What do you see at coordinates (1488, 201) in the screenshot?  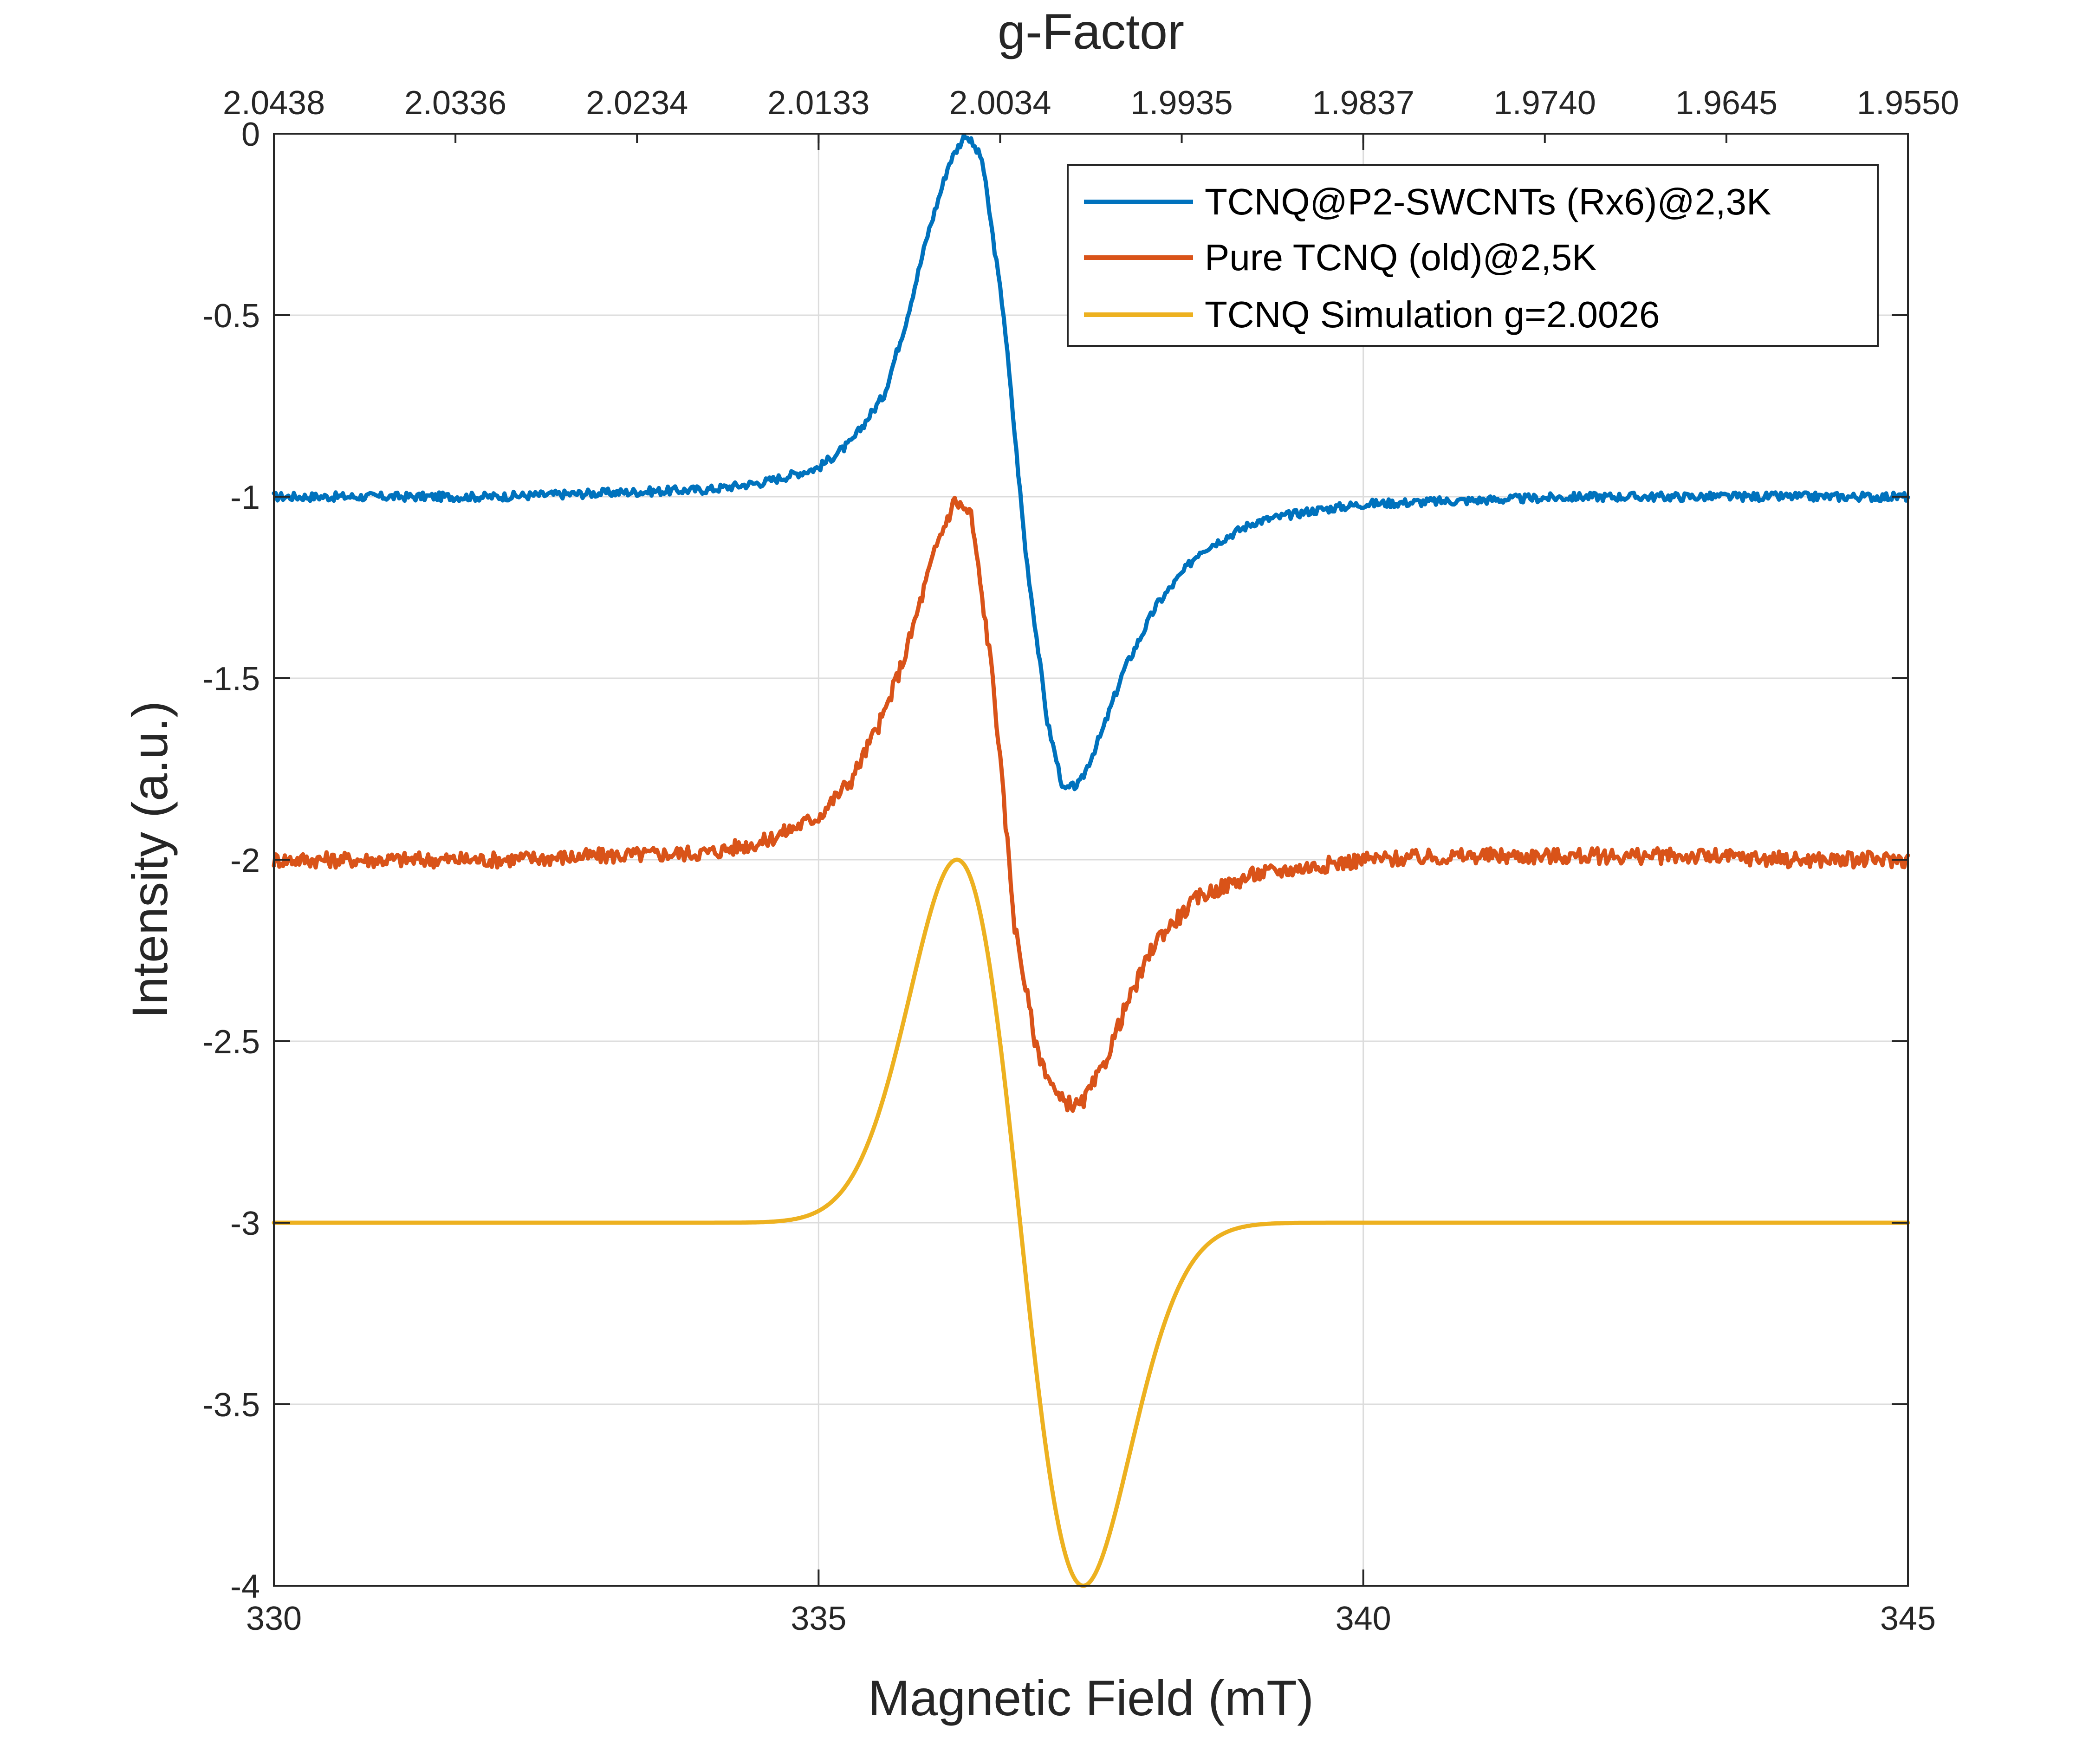 I see `legend-label-0: TCNQ@P2-SWCNTs (Rx6)@2,3K` at bounding box center [1488, 201].